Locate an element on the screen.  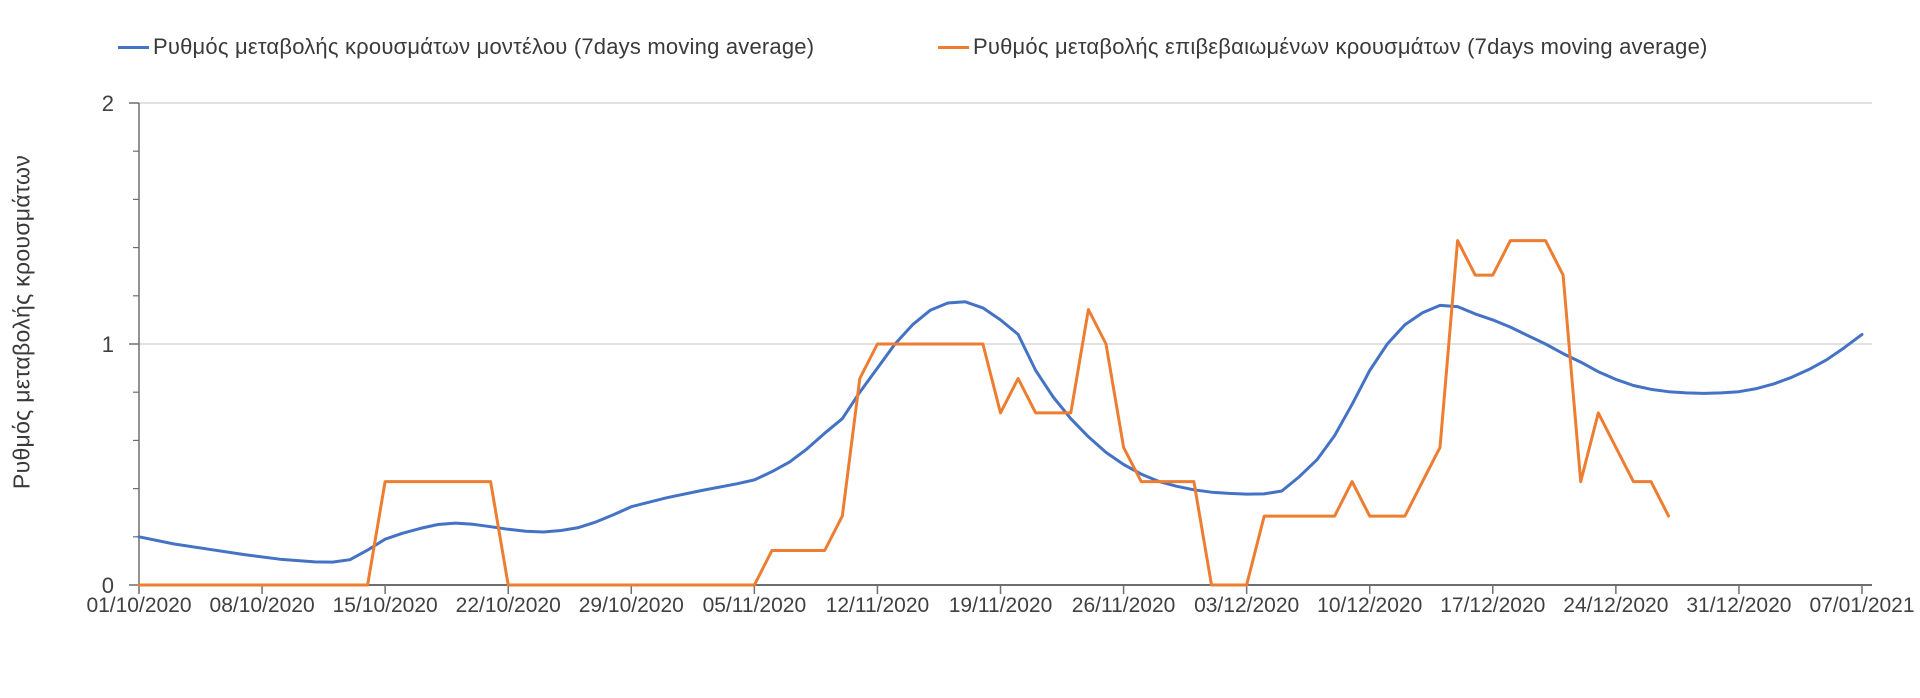
x-tick-label: 03/12/2020 is located at coordinates (1246, 605).